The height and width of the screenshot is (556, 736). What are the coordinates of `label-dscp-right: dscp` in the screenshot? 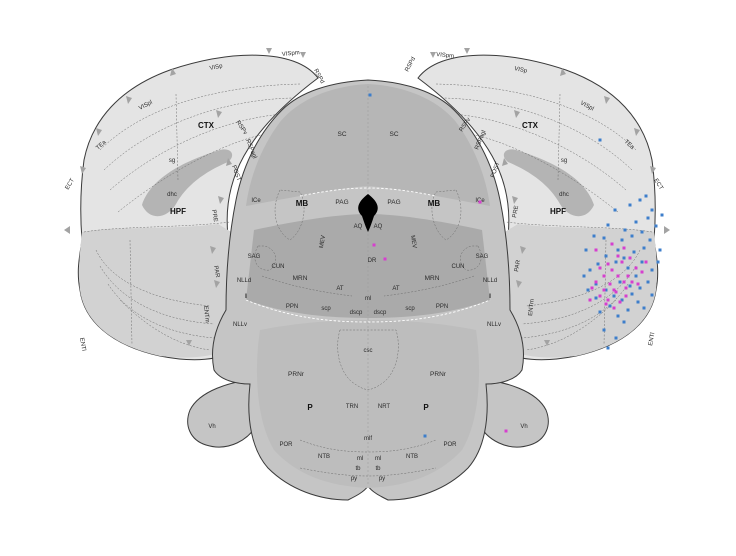 It's located at (380, 313).